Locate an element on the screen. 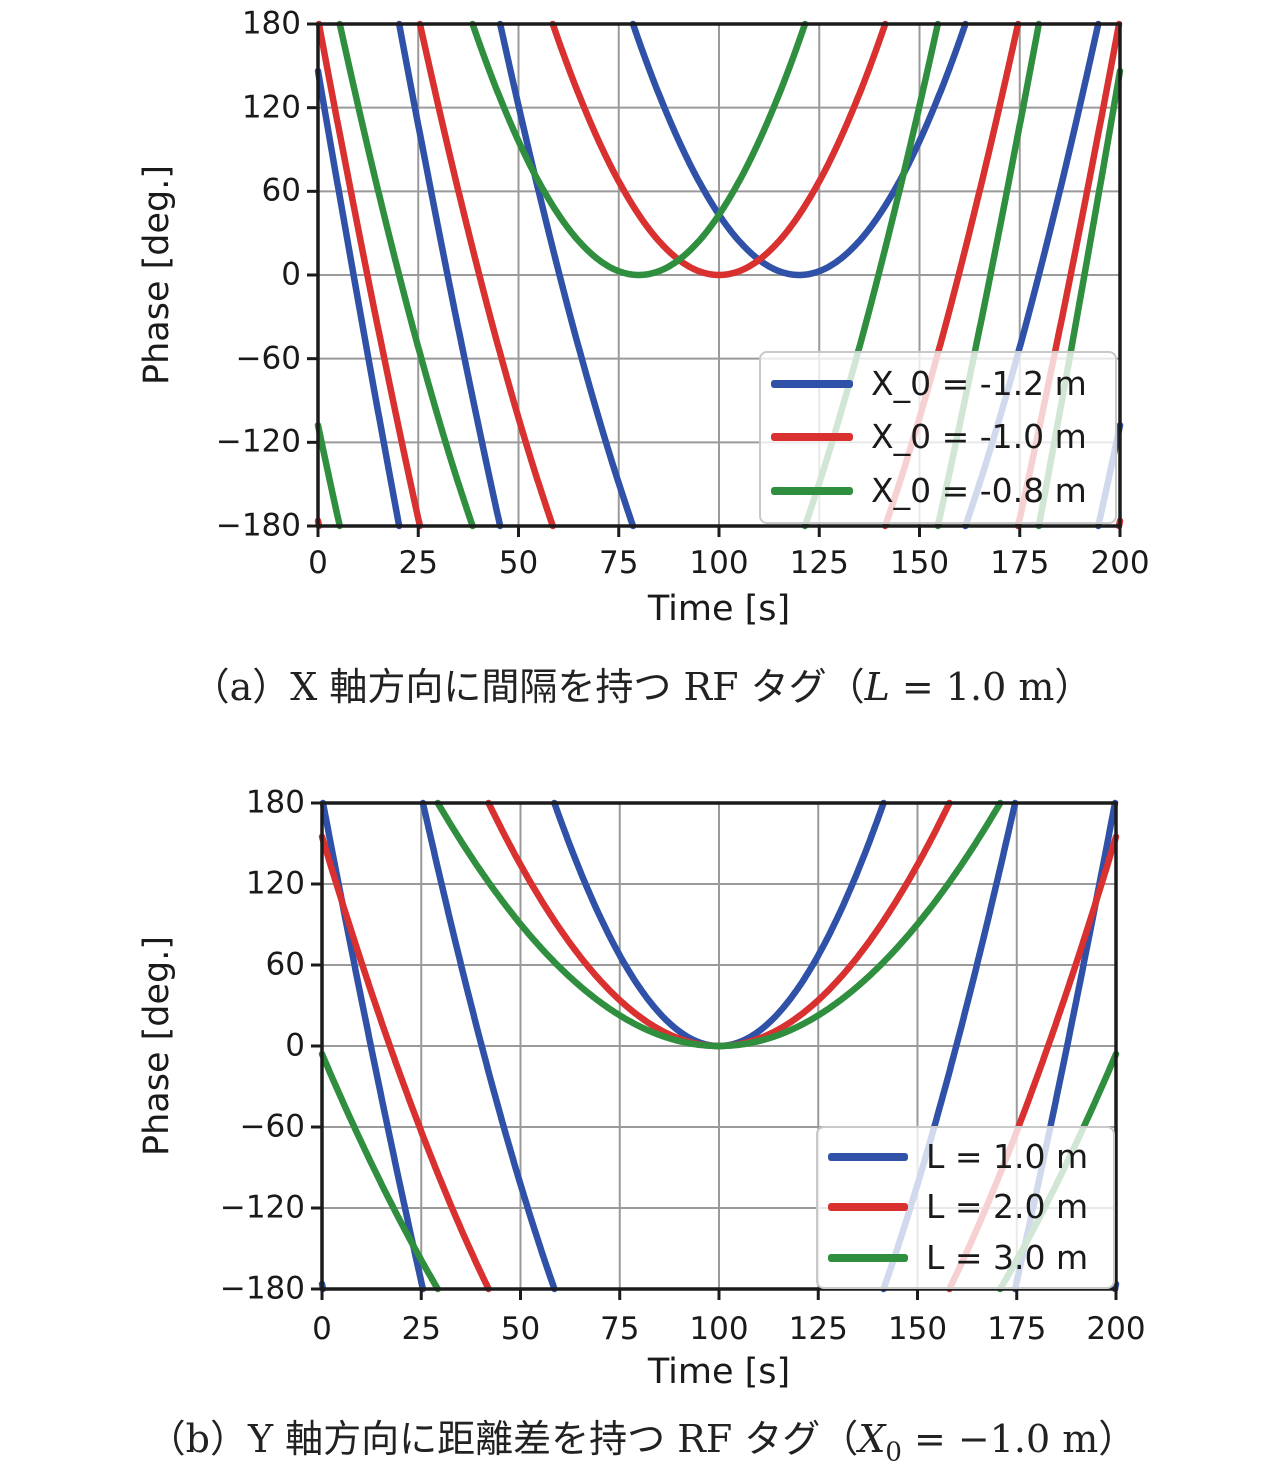 The height and width of the screenshot is (1470, 1284). curve-l-2.0-m is located at coordinates (405, 1063).